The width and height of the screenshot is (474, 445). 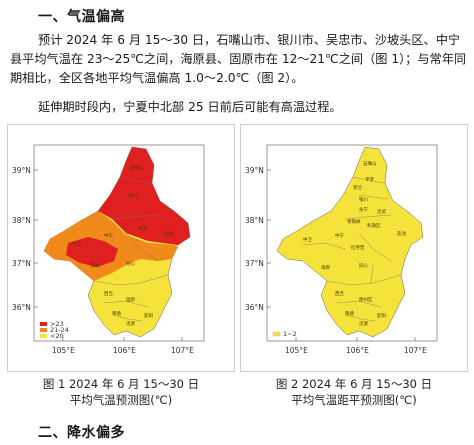 What do you see at coordinates (290, 334) in the screenshot?
I see `legend-label: 1~2` at bounding box center [290, 334].